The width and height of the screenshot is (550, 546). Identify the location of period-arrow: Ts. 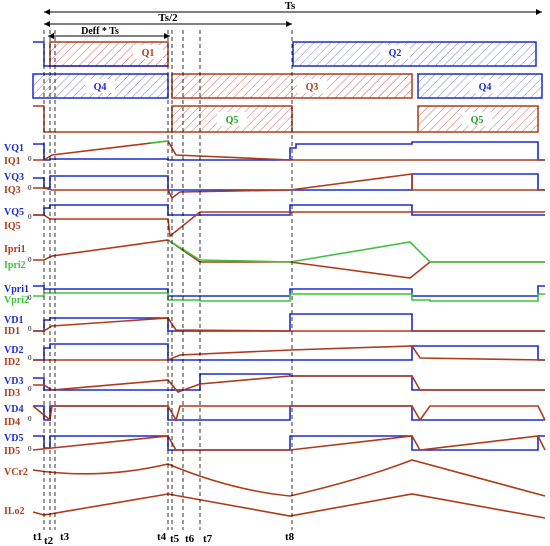
(293, 7).